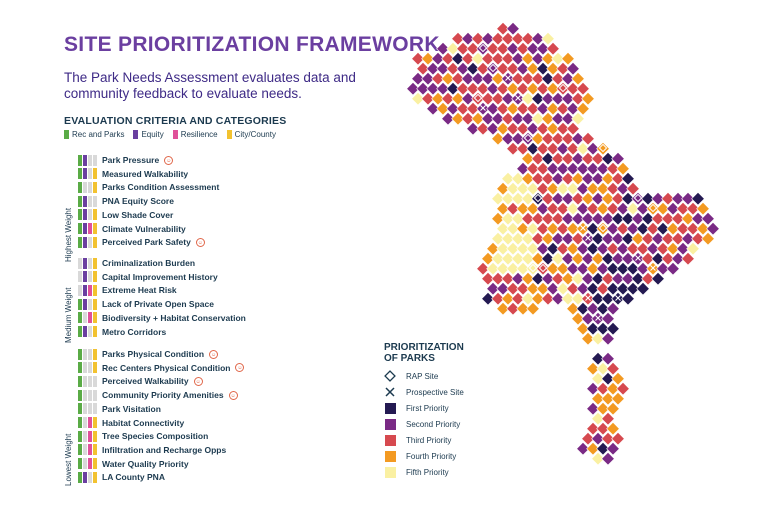 The image size is (768, 512). I want to click on category-swatch, so click(229, 134).